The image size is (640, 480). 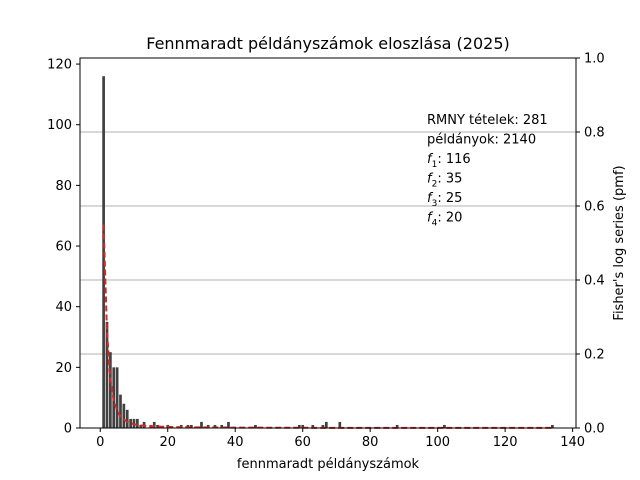 What do you see at coordinates (594, 429) in the screenshot?
I see `y-right-tick-label: 0.0` at bounding box center [594, 429].